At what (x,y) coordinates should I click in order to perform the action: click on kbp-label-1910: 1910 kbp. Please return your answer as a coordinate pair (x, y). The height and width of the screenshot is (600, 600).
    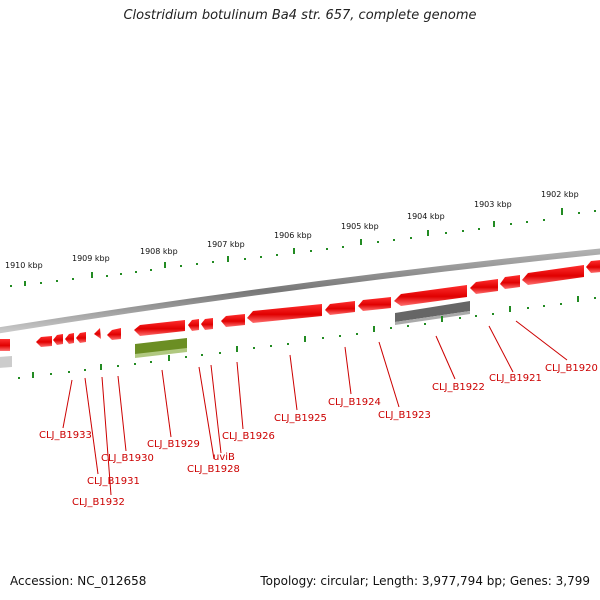
    Looking at the image, I should click on (24, 265).